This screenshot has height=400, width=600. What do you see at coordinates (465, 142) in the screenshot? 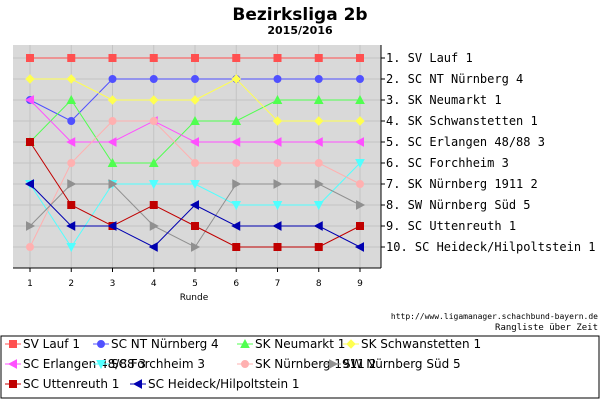
I see `rank-label: 5. SC Erlangen 48/88 3` at bounding box center [465, 142].